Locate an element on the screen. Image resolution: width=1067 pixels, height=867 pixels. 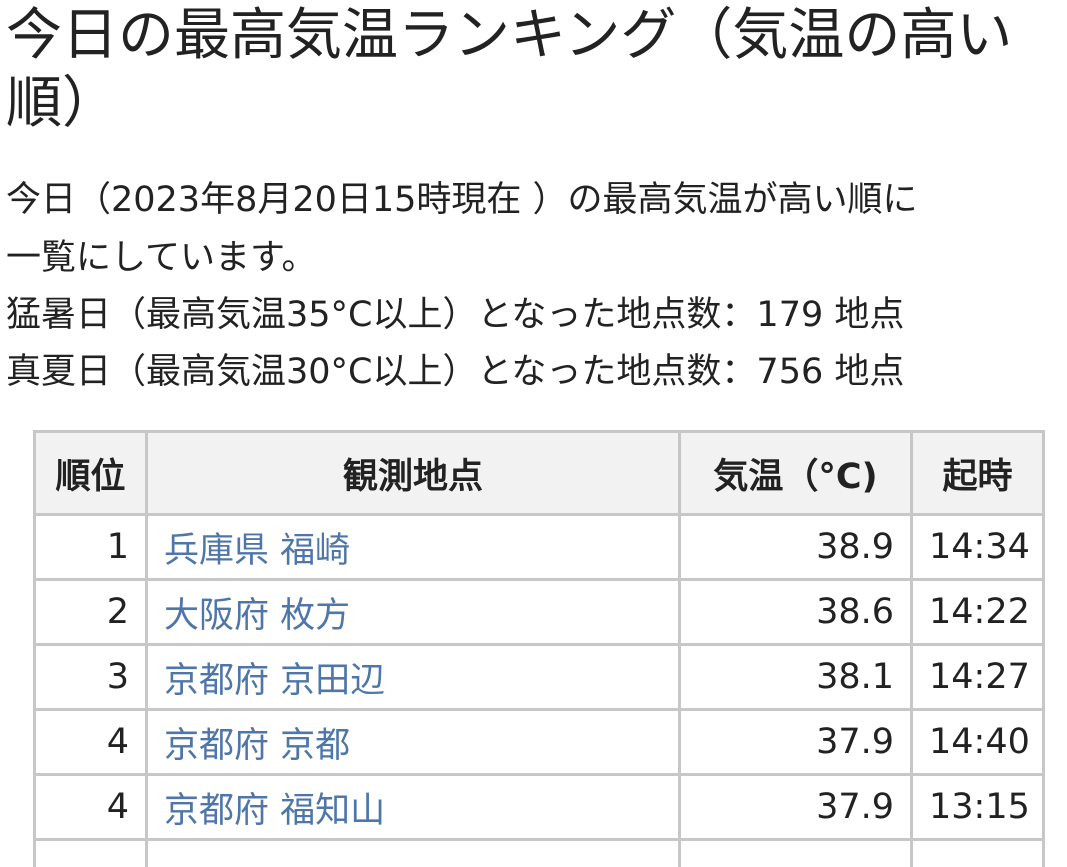
extreme-heat-count: 猛暑日（最高気温35°C以上）となった地点数：179 地点 is located at coordinates (455, 315).